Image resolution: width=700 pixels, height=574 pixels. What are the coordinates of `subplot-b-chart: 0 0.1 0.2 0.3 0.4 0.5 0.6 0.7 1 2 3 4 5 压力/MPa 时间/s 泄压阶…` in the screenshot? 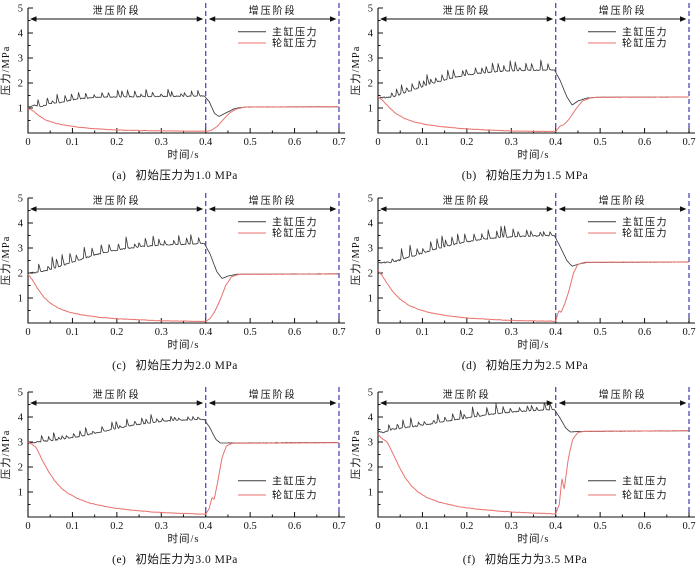 It's located at (523, 82).